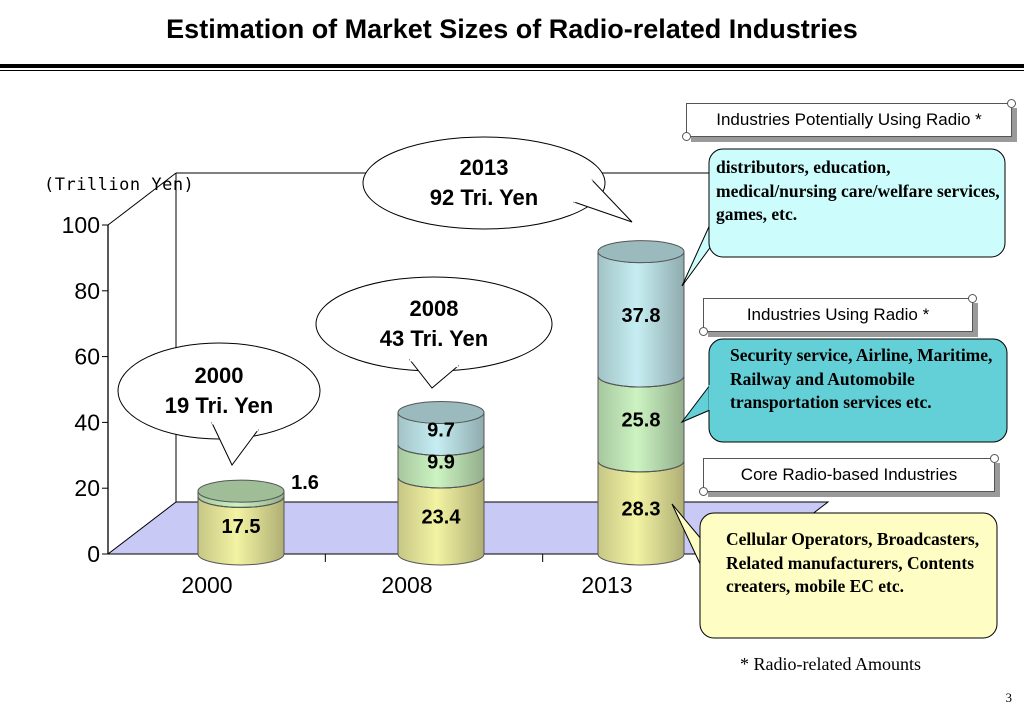 The image size is (1024, 709). What do you see at coordinates (641, 509) in the screenshot?
I see `bar-value-label: 28.3` at bounding box center [641, 509].